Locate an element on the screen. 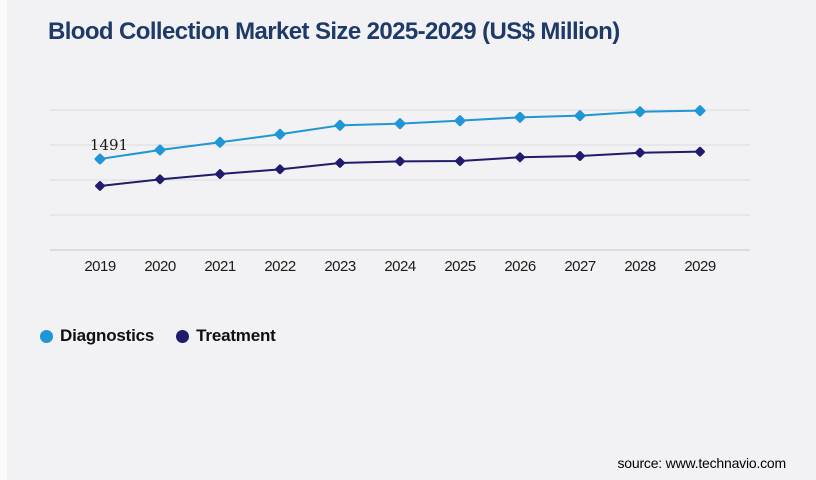 The height and width of the screenshot is (480, 816). data-point-treatment-2025 is located at coordinates (459, 161).